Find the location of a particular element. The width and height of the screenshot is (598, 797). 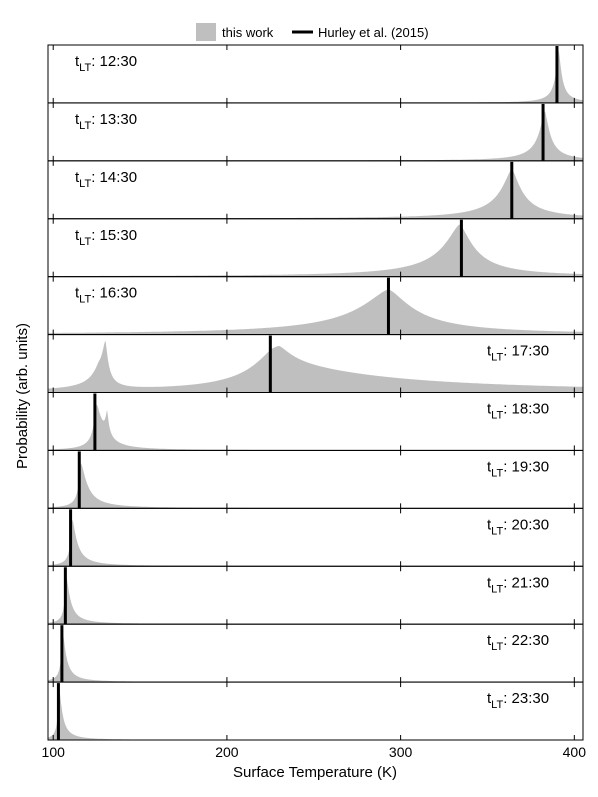

panel-label: tLT: 15:30 is located at coordinates (106, 237).